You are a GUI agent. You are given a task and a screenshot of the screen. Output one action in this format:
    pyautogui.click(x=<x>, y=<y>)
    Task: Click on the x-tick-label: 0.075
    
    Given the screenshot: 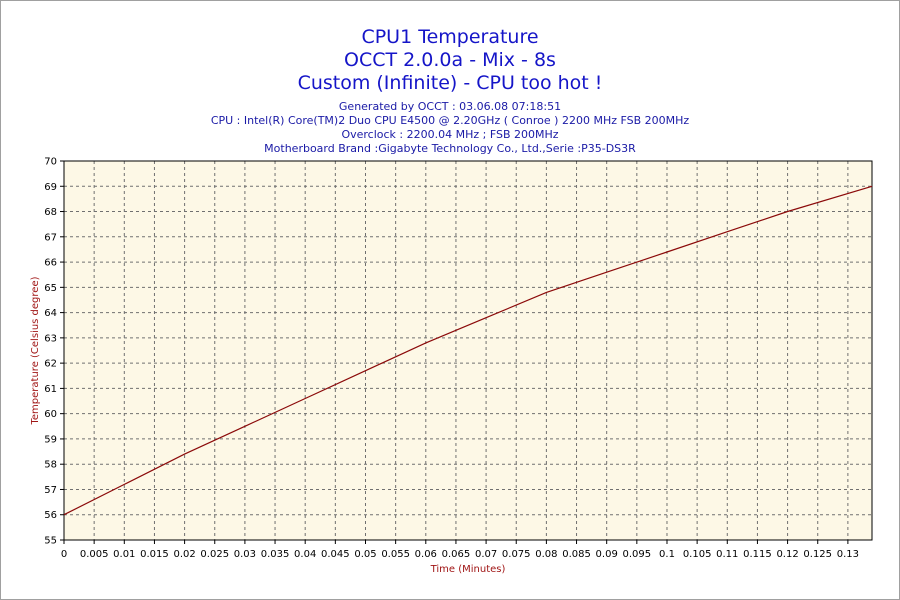 What is the action you would take?
    pyautogui.click(x=516, y=554)
    